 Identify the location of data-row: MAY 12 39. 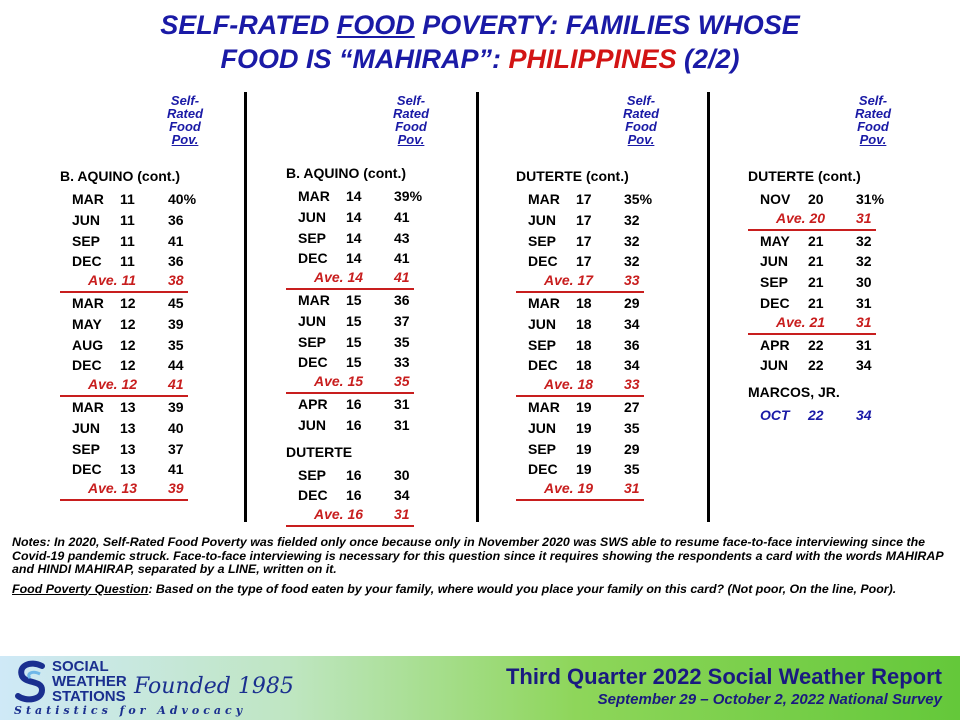
(137, 324).